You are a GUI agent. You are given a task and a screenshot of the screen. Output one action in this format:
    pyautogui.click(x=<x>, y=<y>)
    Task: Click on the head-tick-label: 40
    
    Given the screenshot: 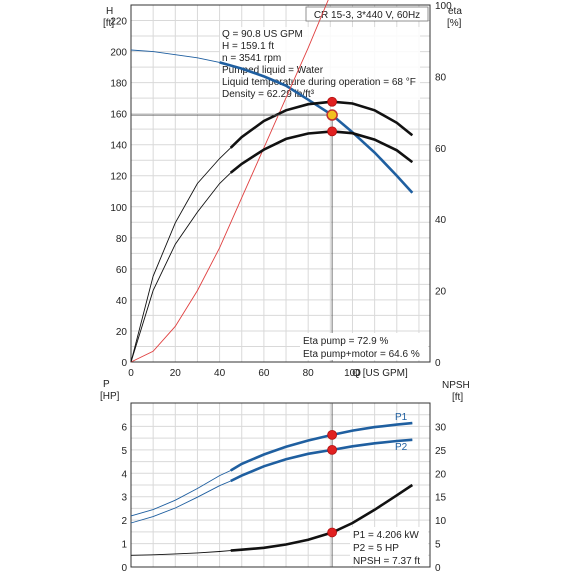 What is the action you would take?
    pyautogui.click(x=122, y=301)
    